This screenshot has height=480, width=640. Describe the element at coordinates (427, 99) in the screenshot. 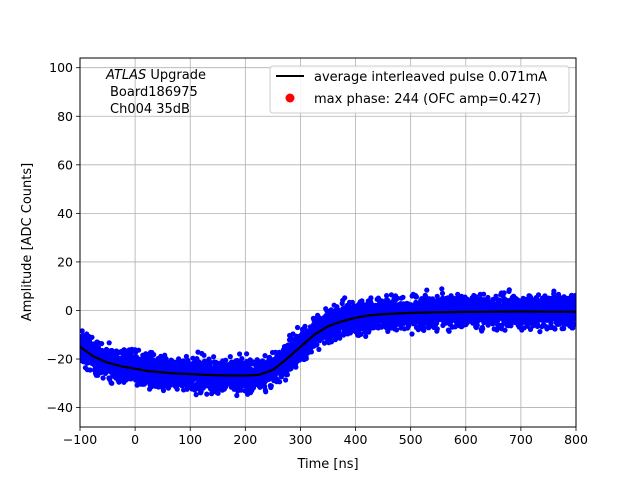

I see `legend-label-max-phase: max phase: 244 (OFC amp=0.427)` at that location.